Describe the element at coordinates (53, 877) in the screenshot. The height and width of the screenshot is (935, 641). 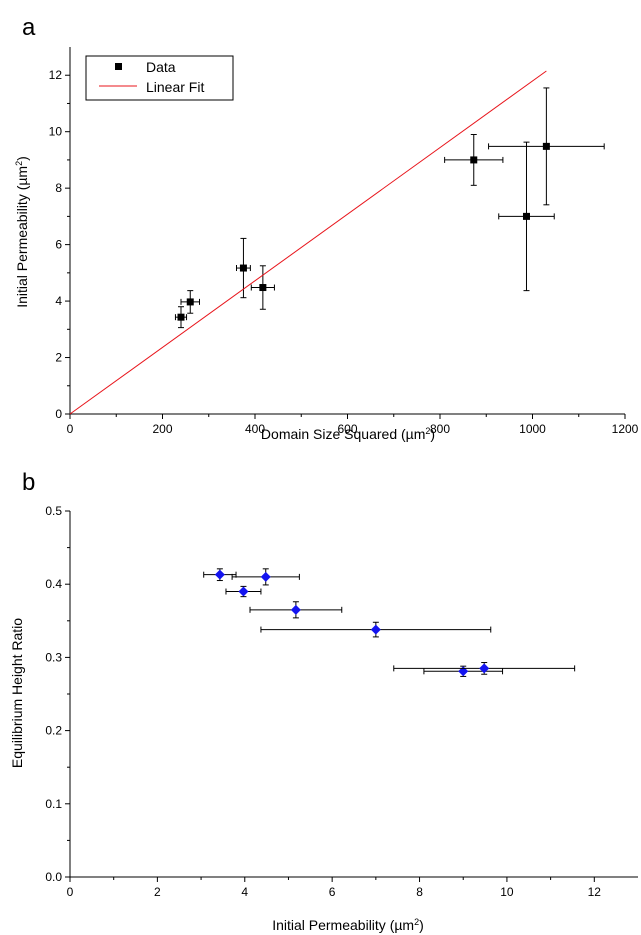
I see `panel-b-y-tick-label: 0.0` at that location.